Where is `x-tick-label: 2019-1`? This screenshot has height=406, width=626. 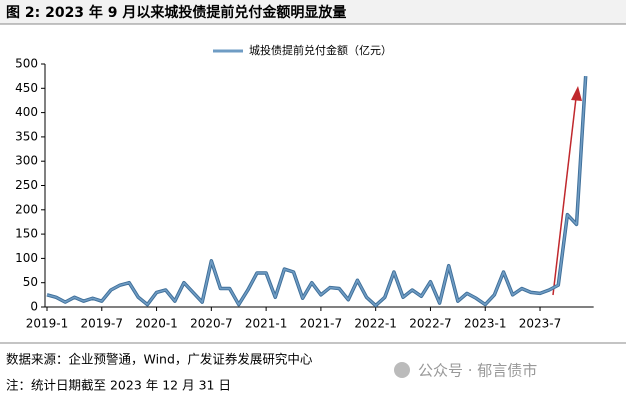
x-tick-label: 2019-1 is located at coordinates (47, 324).